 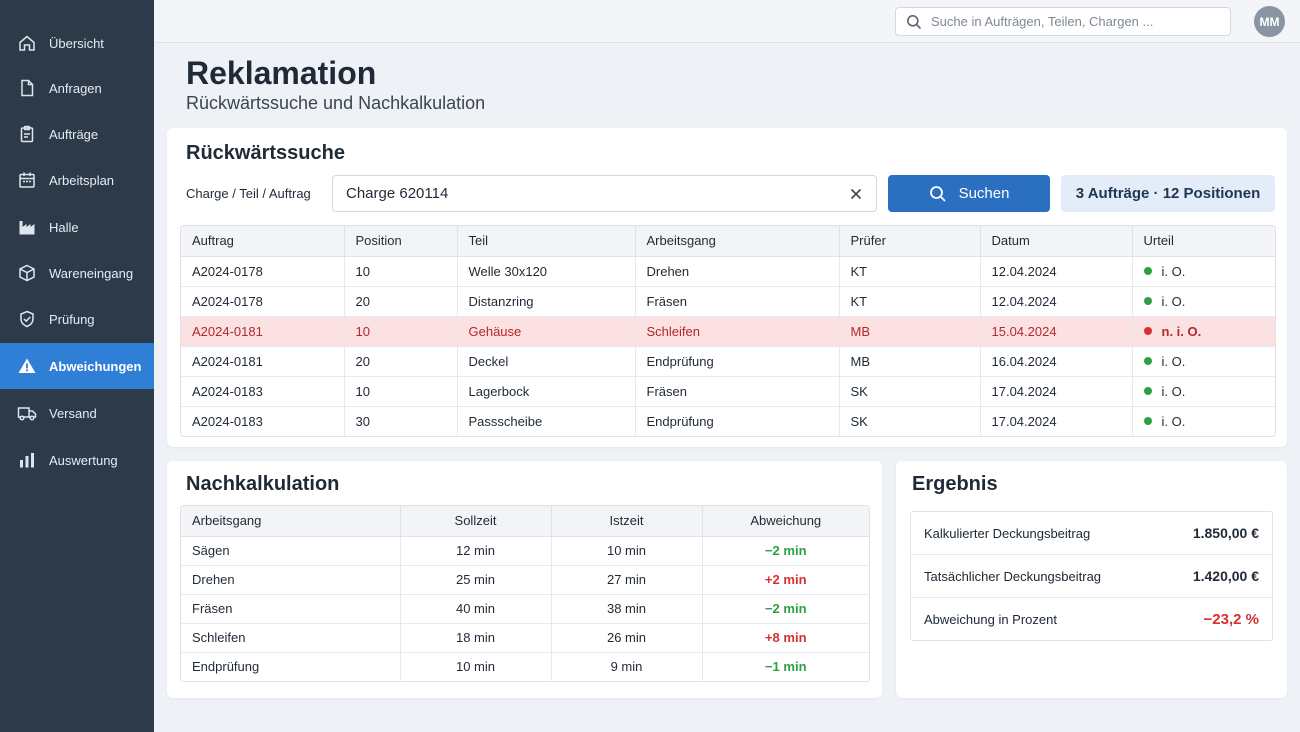 What do you see at coordinates (1091, 619) in the screenshot?
I see `result-row-deviation-percent: Abweichung in Prozent −23,2 %` at bounding box center [1091, 619].